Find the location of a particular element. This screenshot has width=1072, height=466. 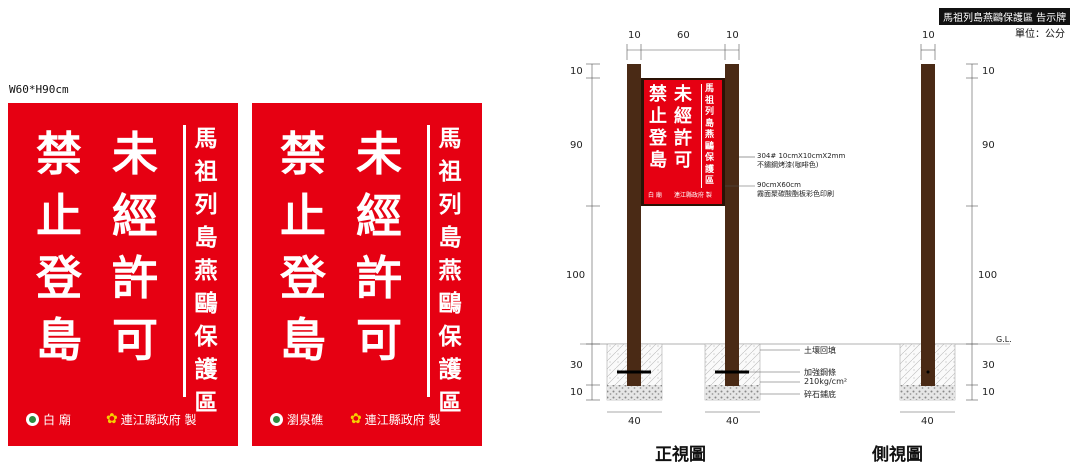

dim-right-4: 30 is located at coordinates (988, 365).